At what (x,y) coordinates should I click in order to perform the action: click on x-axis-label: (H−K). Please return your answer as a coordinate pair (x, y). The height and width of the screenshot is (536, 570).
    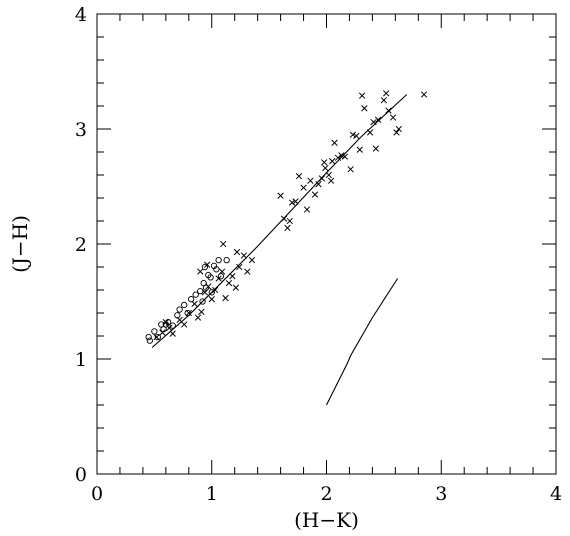
    Looking at the image, I should click on (326, 520).